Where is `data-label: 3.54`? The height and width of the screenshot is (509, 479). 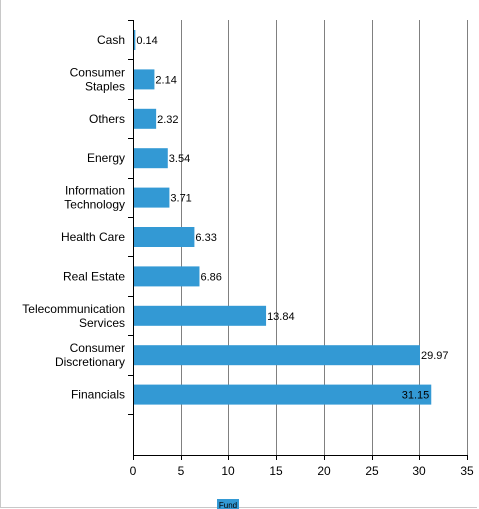 data-label: 3.54 is located at coordinates (179, 159).